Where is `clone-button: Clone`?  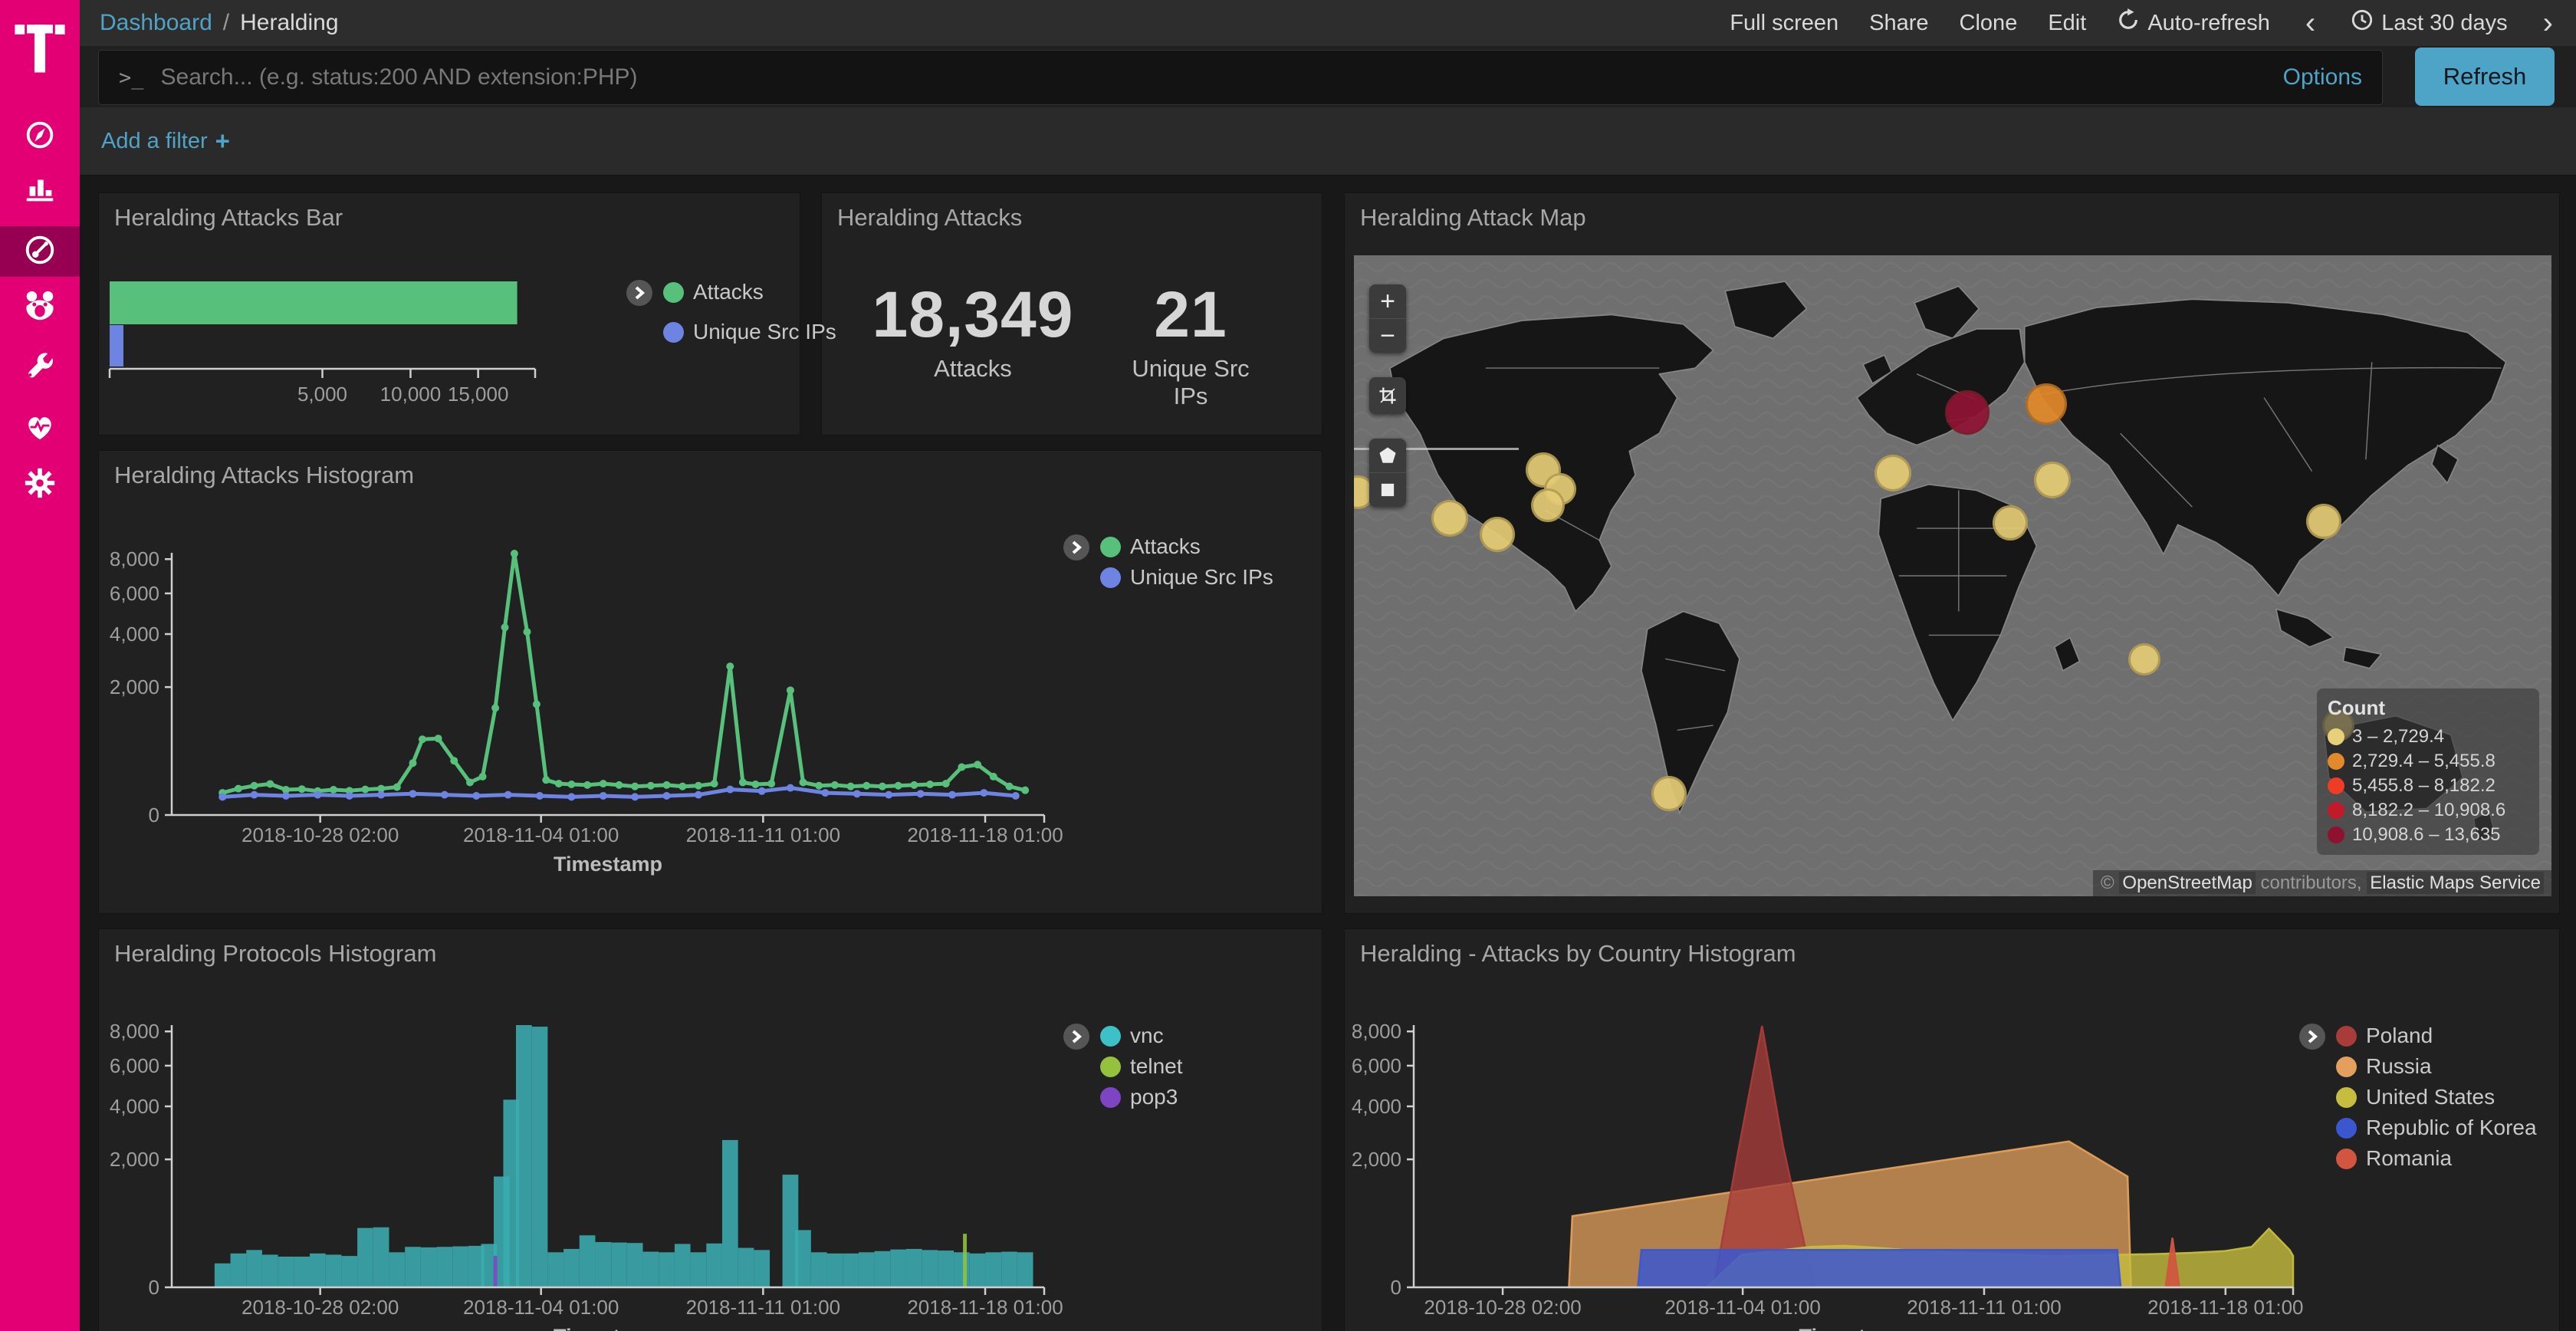 clone-button: Clone is located at coordinates (1988, 22).